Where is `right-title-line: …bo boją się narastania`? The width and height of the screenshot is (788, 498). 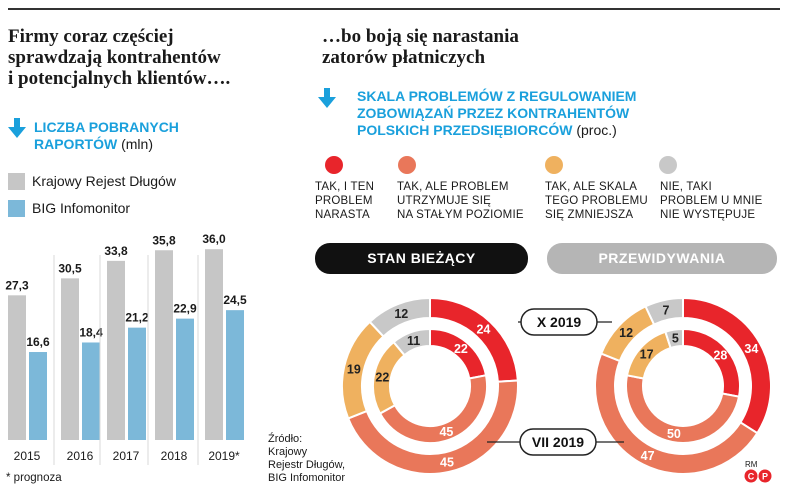
right-title-line: …bo boją się narastania is located at coordinates (420, 36).